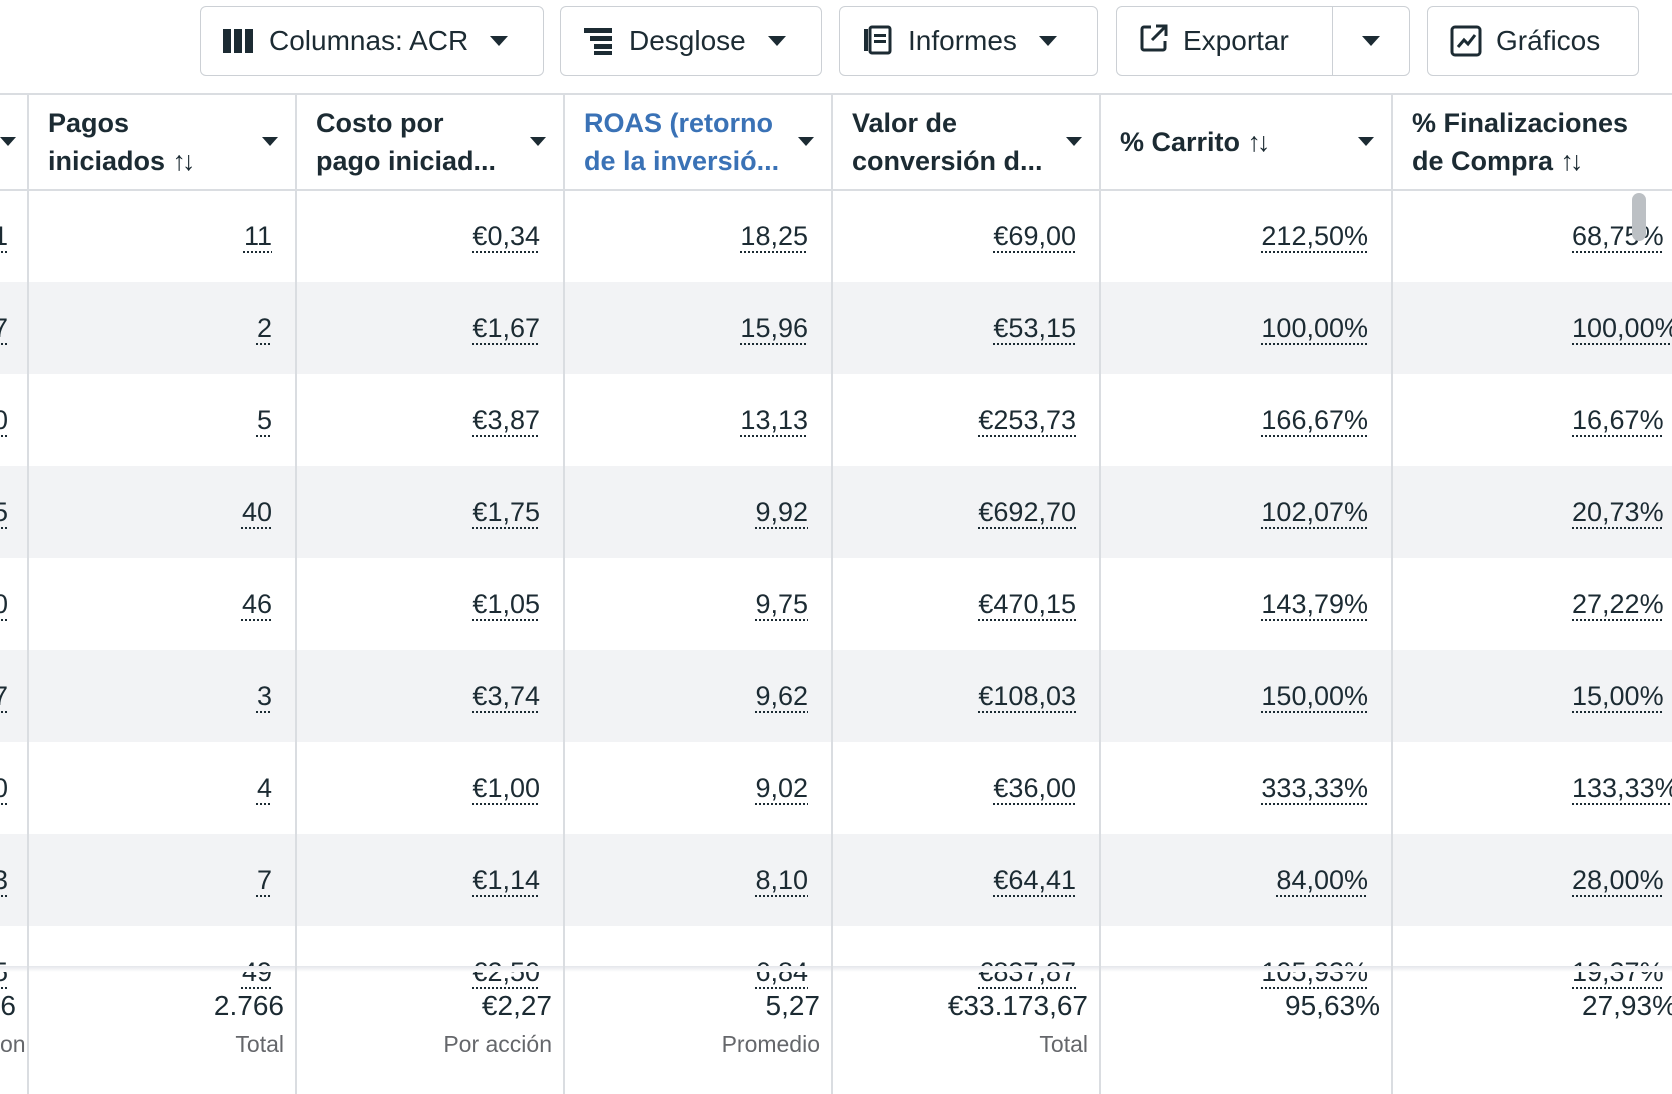 Image resolution: width=1672 pixels, height=1094 pixels. Describe the element at coordinates (506, 235) in the screenshot. I see `table-cell: €0,34` at that location.